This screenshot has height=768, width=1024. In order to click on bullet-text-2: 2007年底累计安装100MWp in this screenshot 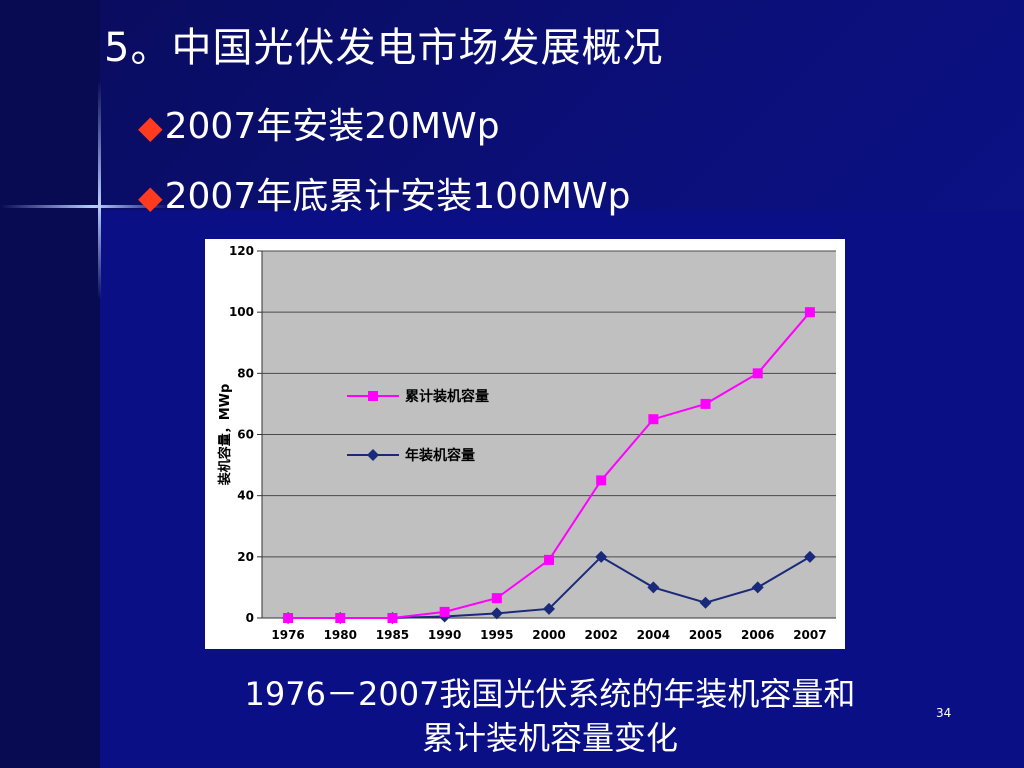, I will do `click(397, 196)`.